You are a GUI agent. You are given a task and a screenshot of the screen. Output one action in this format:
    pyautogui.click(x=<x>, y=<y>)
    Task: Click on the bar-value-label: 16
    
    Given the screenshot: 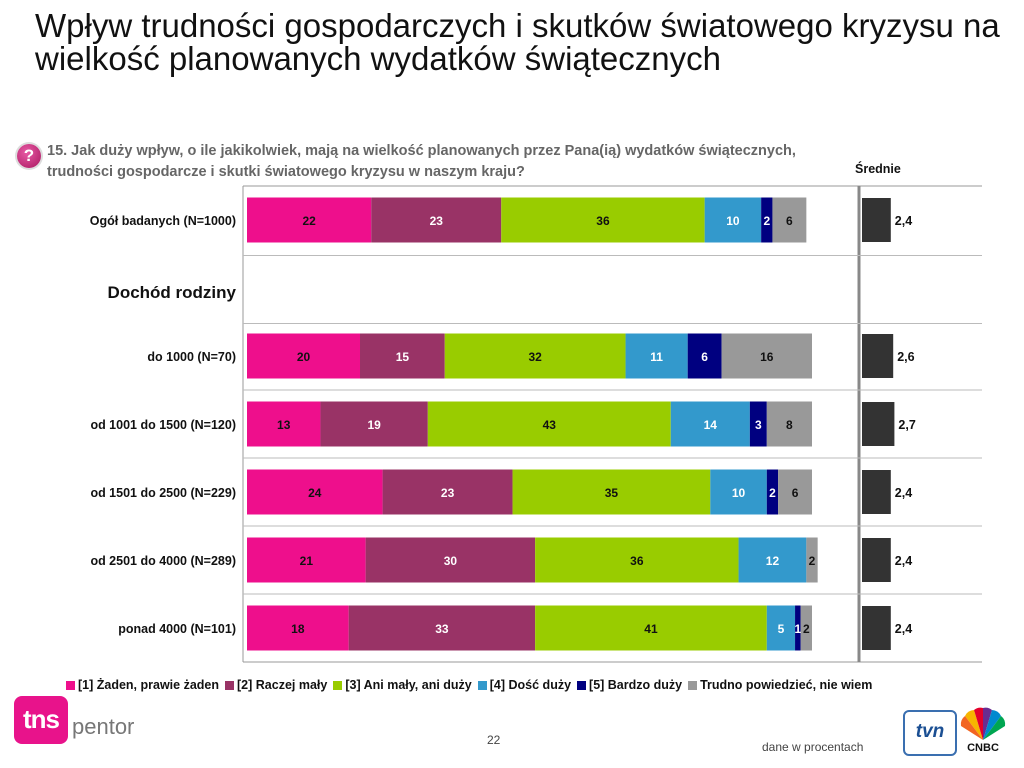 What is the action you would take?
    pyautogui.click(x=767, y=357)
    